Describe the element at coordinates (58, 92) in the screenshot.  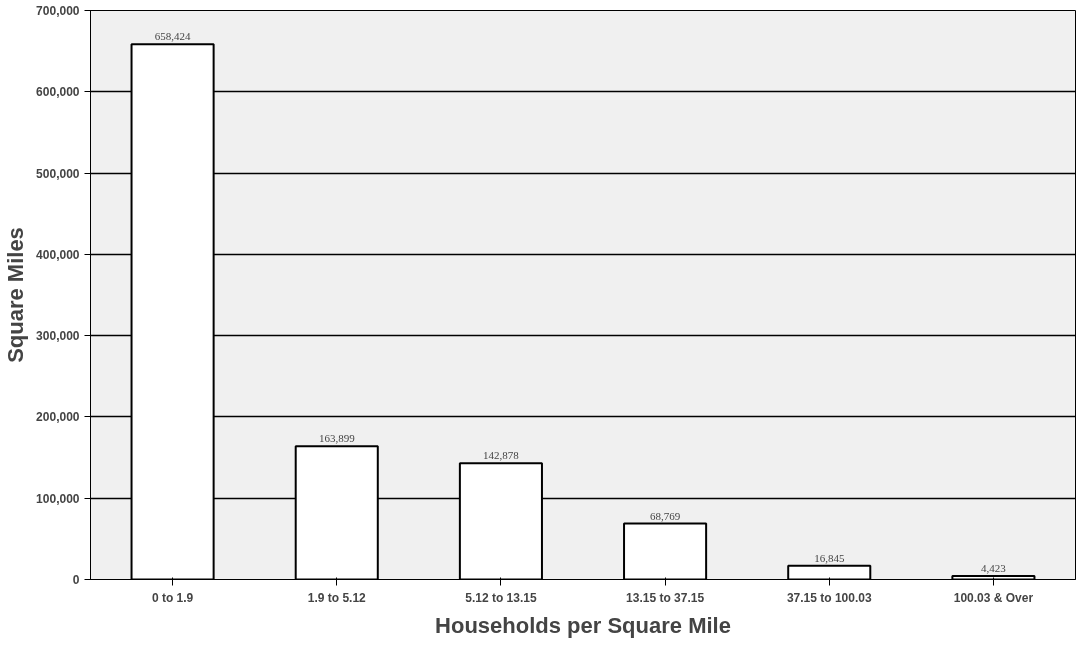
I see `y-tick-label: 600,000` at that location.